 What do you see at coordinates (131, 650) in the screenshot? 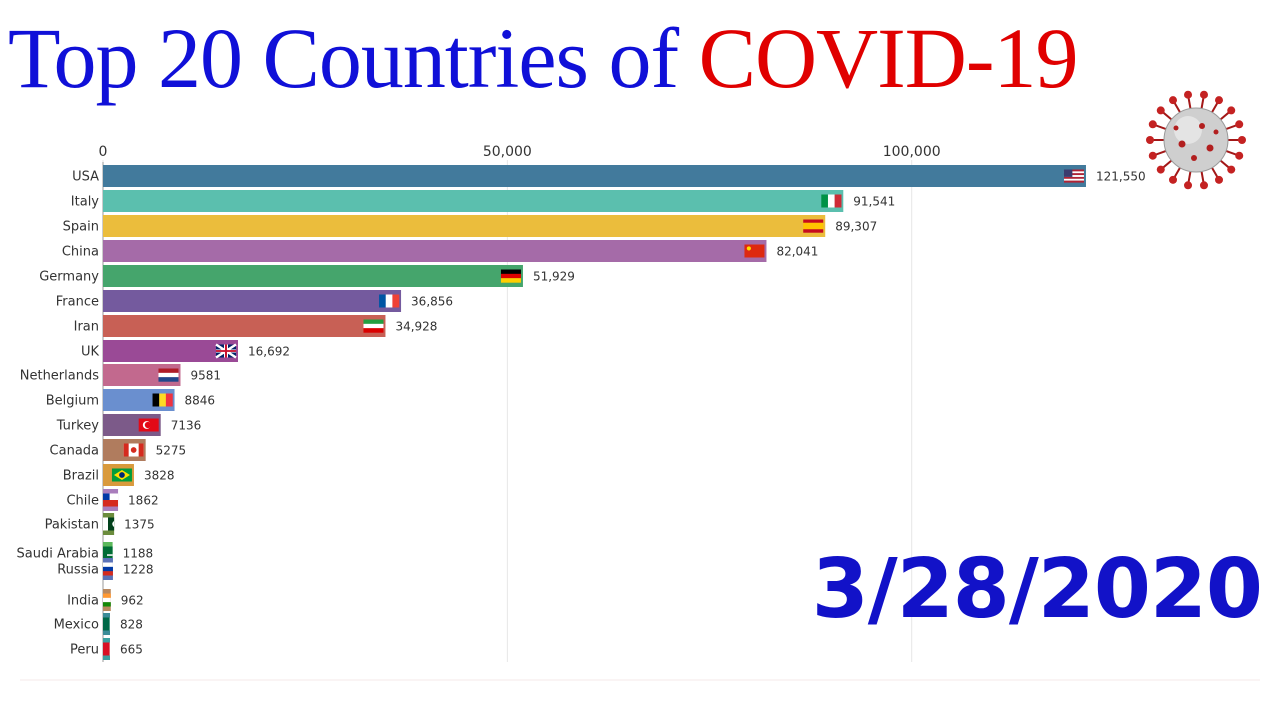
I see `value-label: 665` at bounding box center [131, 650].